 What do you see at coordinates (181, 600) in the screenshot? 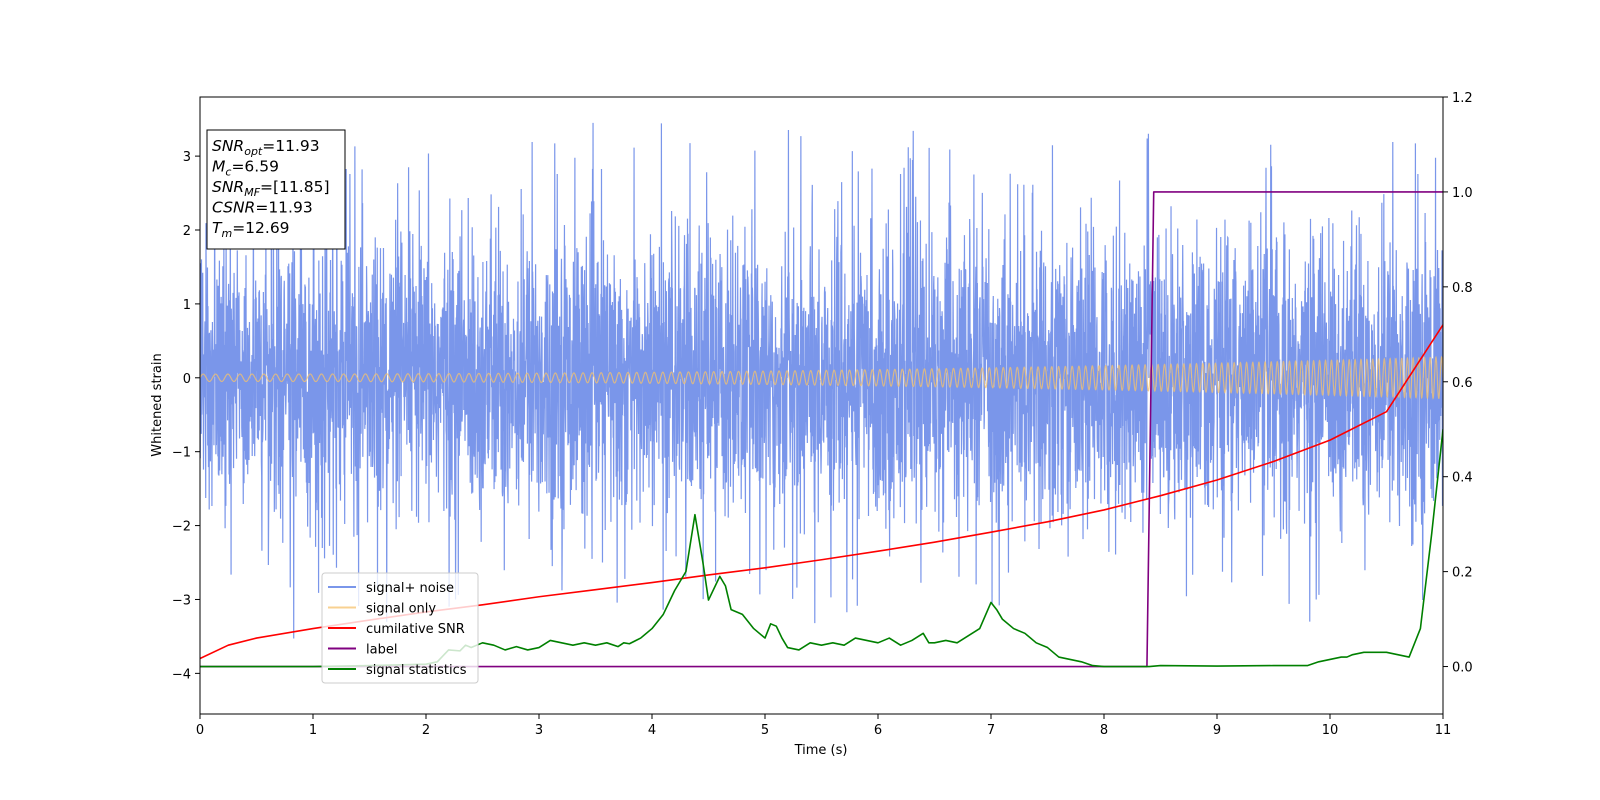
I see `y-left-tick-label: −3` at bounding box center [181, 600].